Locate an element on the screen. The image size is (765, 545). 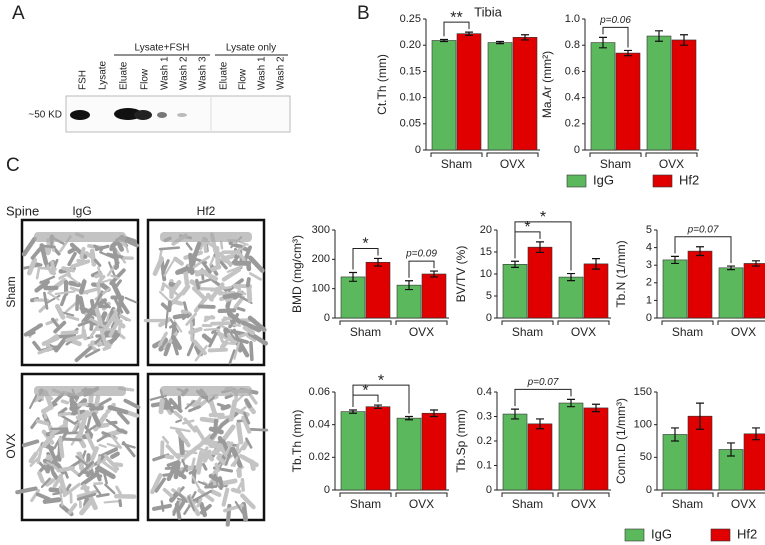
y-tick-label: 0.25 is located at coordinates (410, 19).